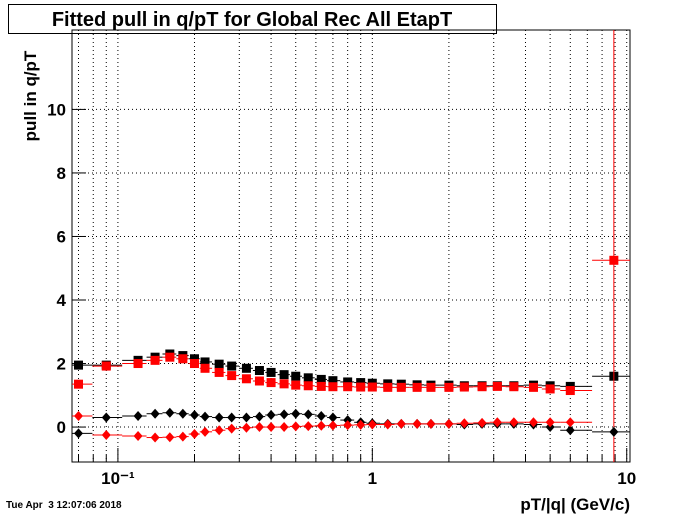 The image size is (700, 514). I want to click on timestamp: Tue Apr 3 12:07:06 2018, so click(64, 505).